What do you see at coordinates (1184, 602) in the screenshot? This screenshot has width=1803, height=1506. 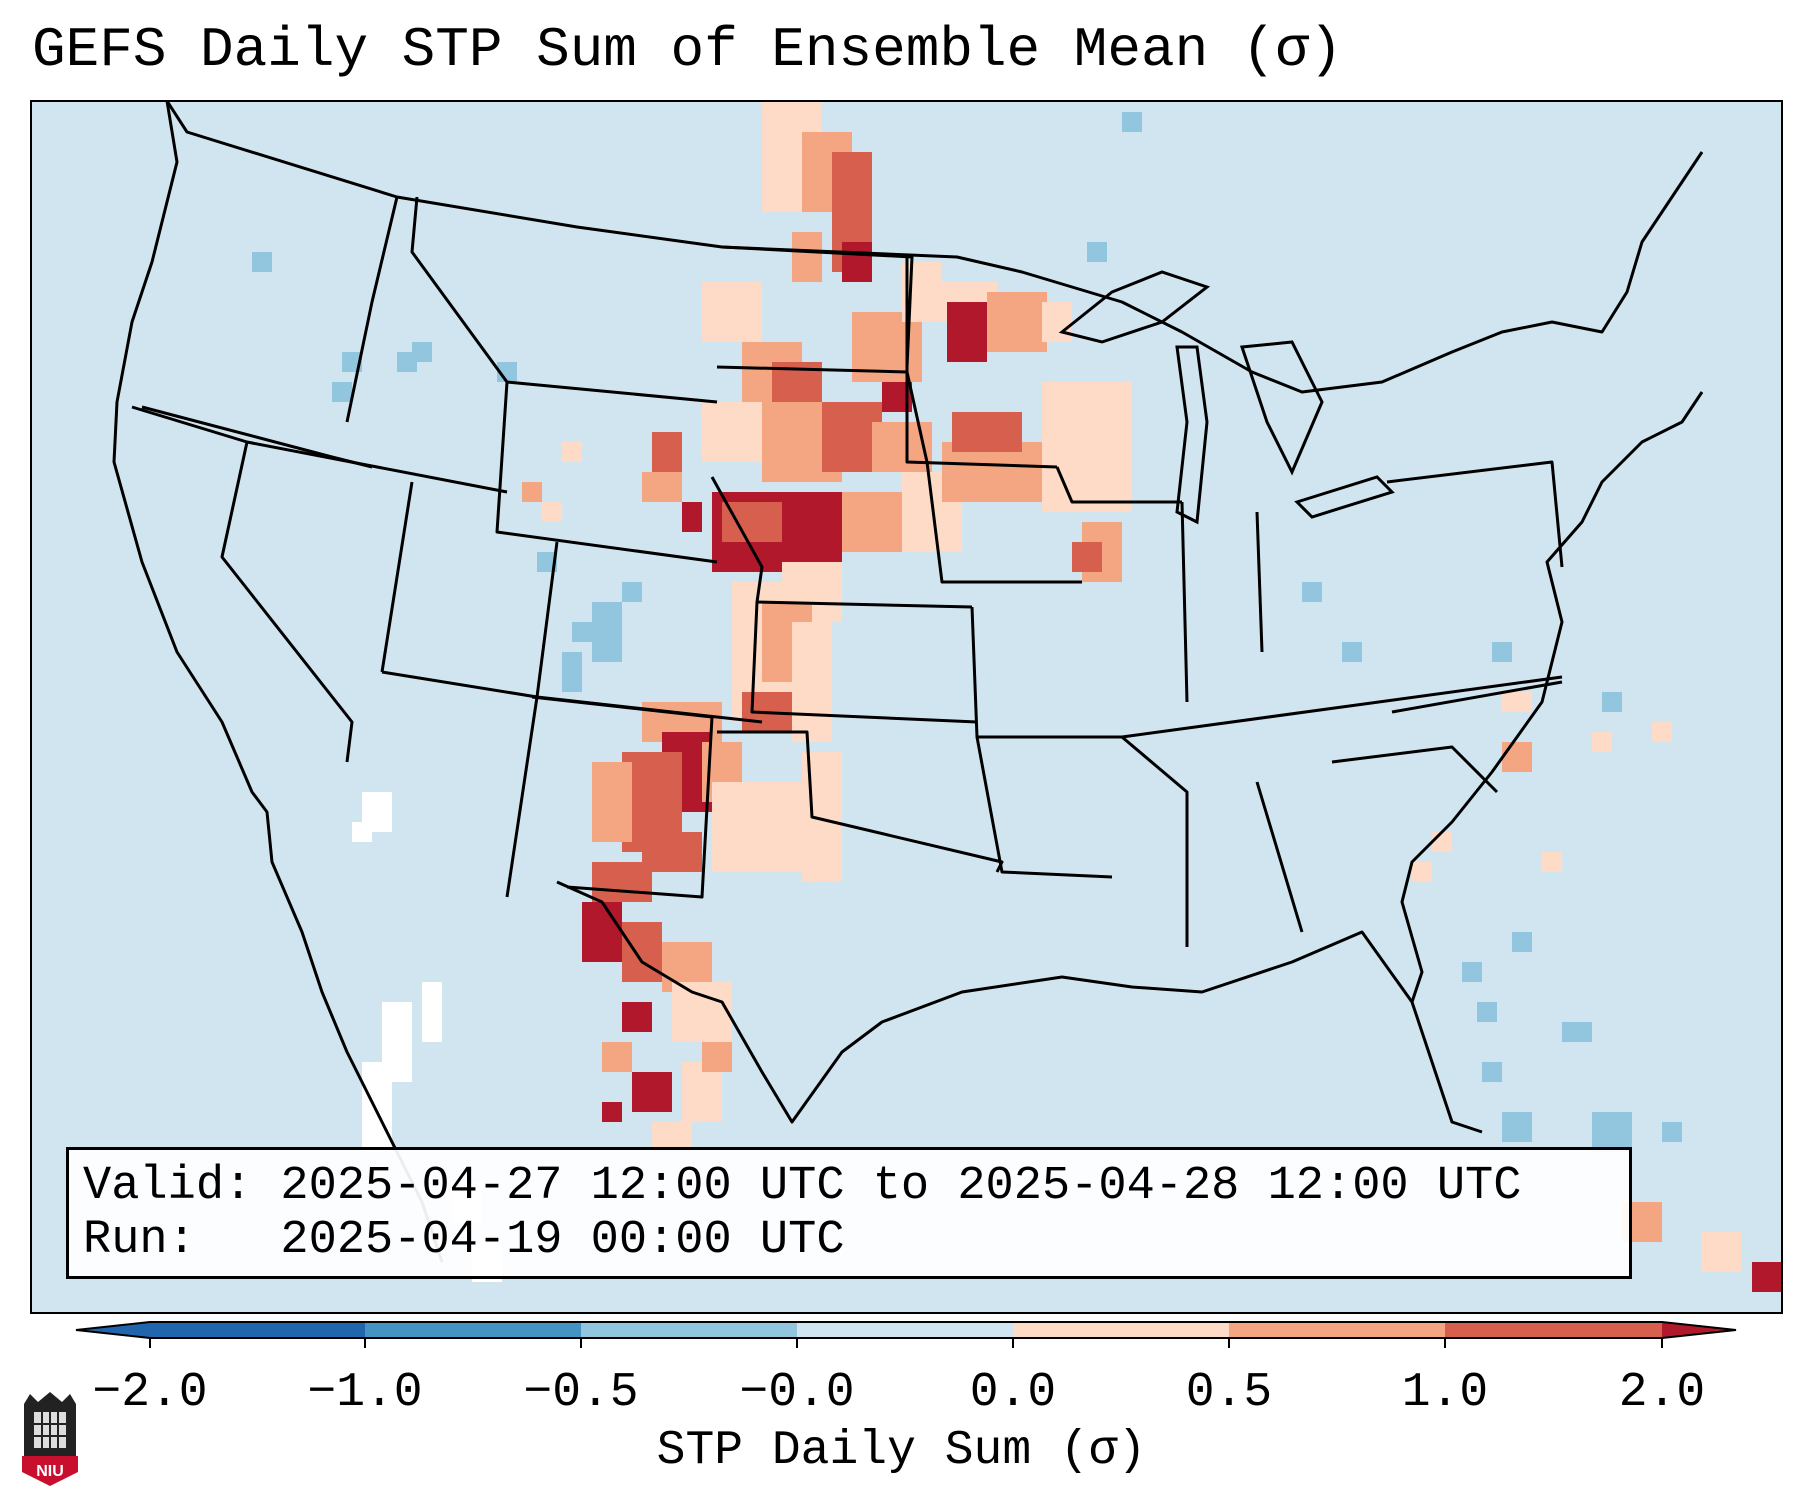 I see `il-in` at bounding box center [1184, 602].